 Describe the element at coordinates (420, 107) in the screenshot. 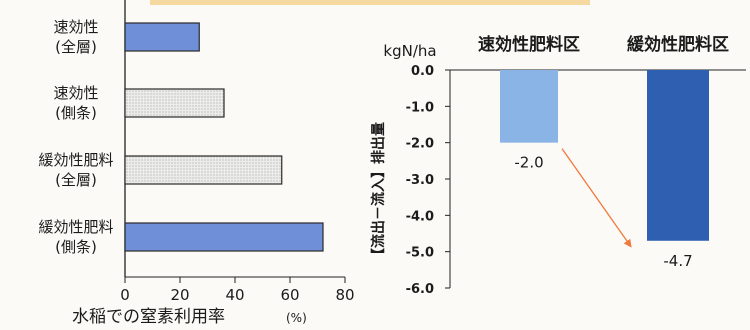

I see `right-y-tick-label-1: -1.0` at that location.